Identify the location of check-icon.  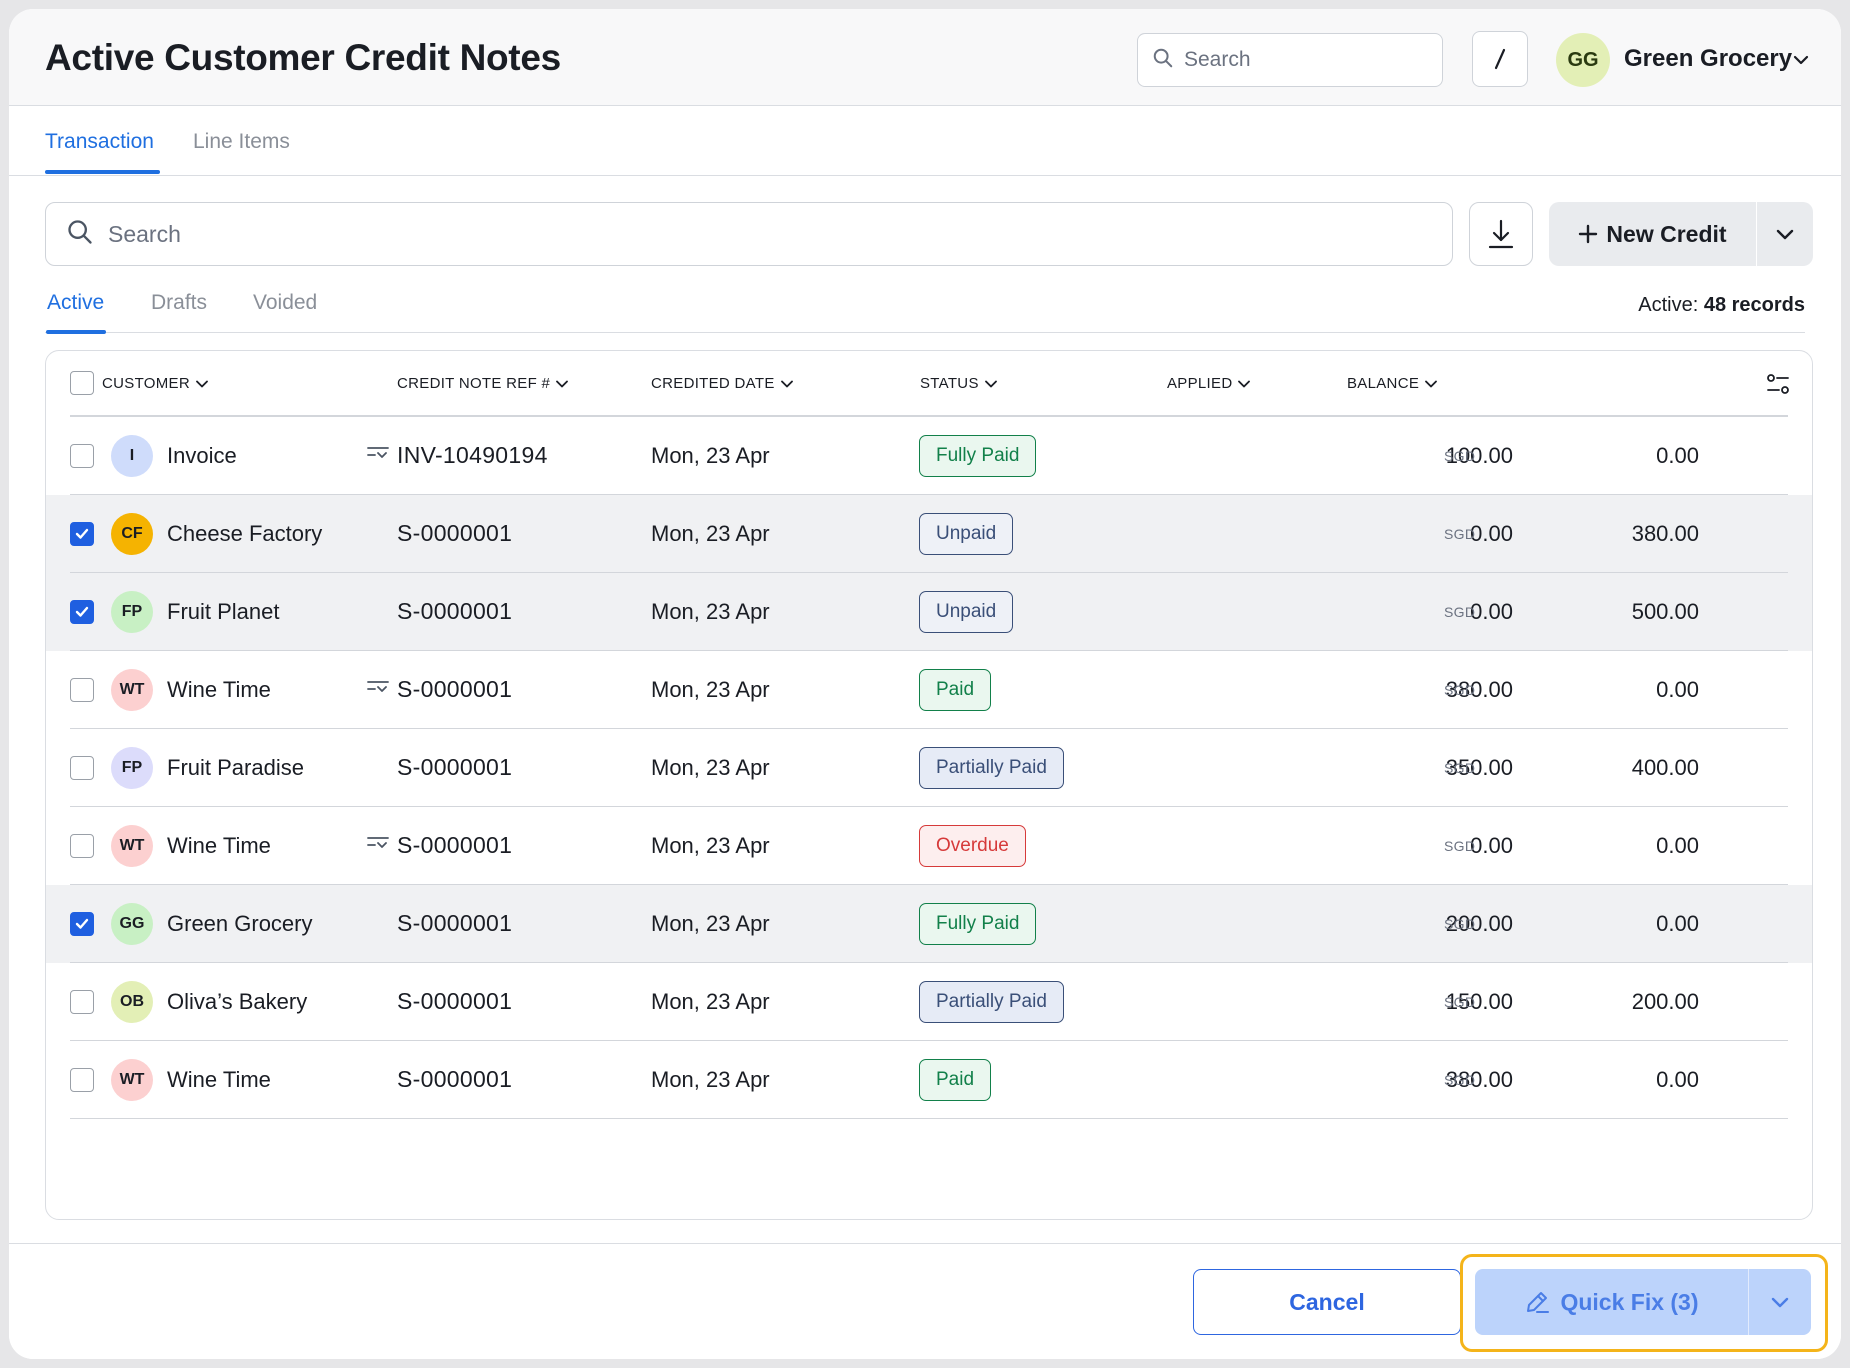
(82, 923).